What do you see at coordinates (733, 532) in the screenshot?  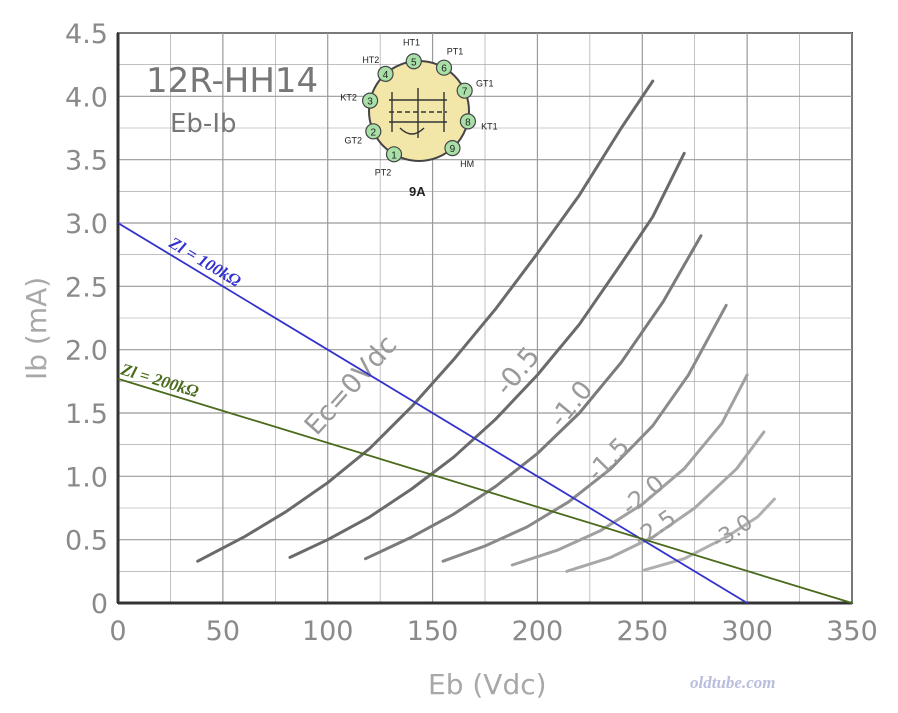 I see `curve-label: -3.0` at bounding box center [733, 532].